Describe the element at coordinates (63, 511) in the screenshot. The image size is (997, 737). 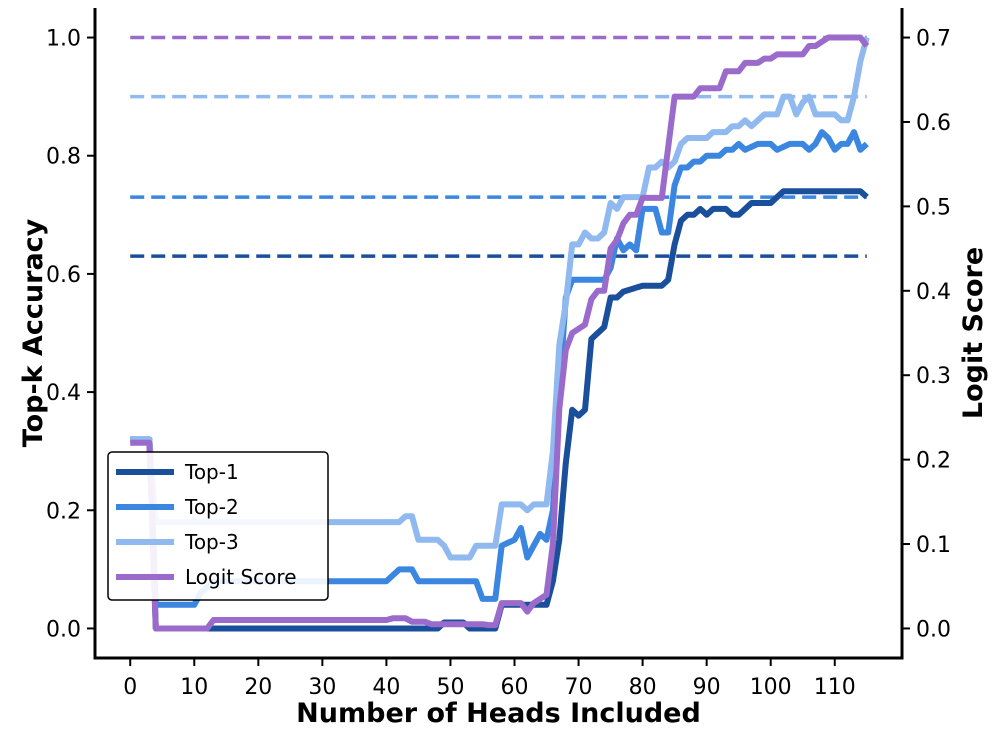
I see `y-left-tick-label: 0.2` at that location.